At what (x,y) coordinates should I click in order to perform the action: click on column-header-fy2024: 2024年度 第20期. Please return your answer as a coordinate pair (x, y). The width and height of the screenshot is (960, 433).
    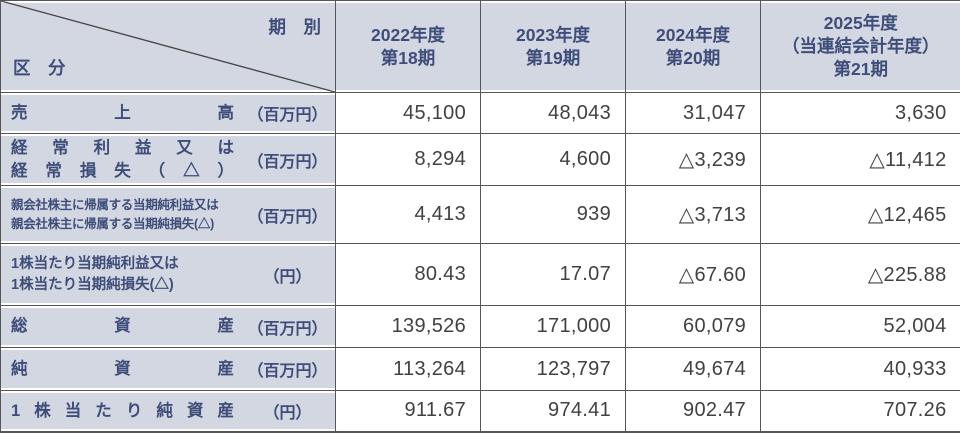
    Looking at the image, I should click on (693, 47).